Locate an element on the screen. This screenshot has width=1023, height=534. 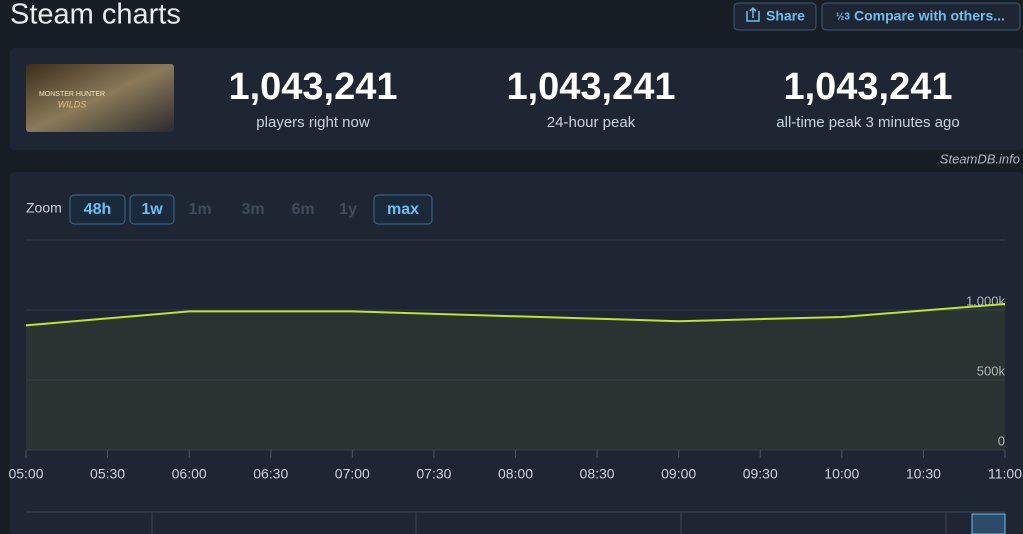
x-tick-label: 07:30 is located at coordinates (433, 474).